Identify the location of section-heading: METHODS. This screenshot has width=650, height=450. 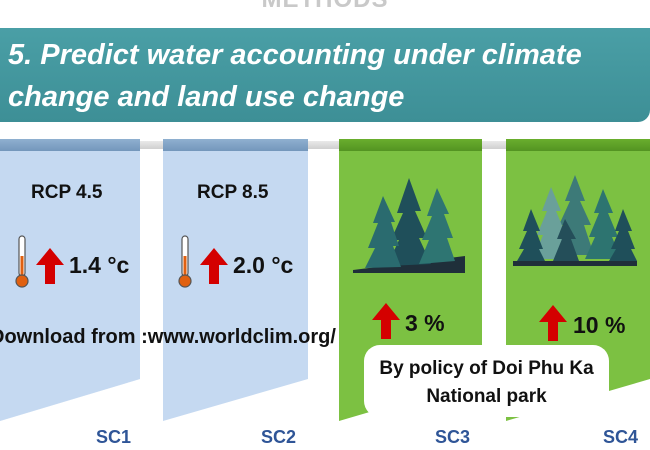
(325, 7).